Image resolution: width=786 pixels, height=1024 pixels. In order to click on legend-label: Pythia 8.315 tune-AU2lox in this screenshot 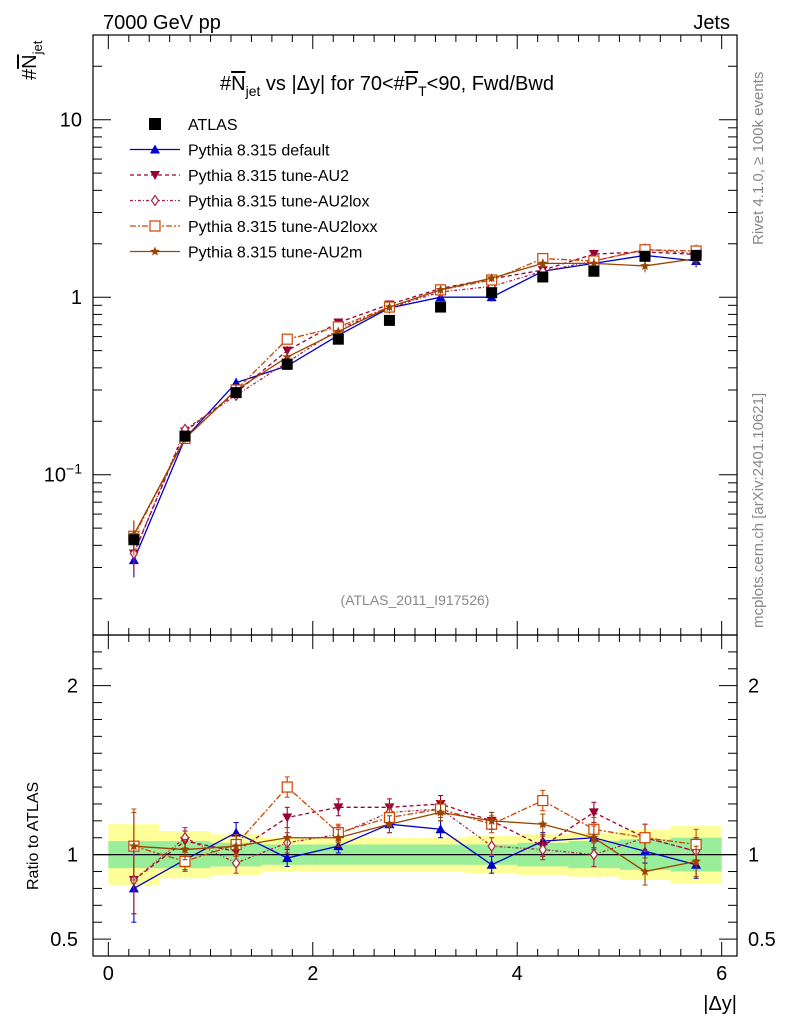, I will do `click(278, 202)`.